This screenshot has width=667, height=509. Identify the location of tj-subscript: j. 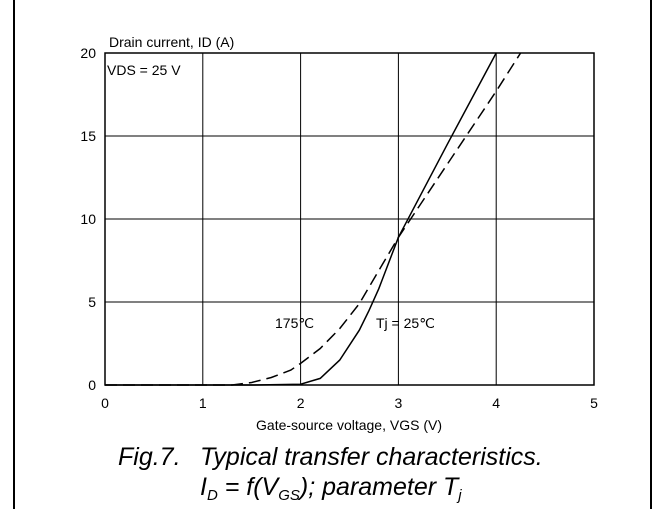
(459, 495).